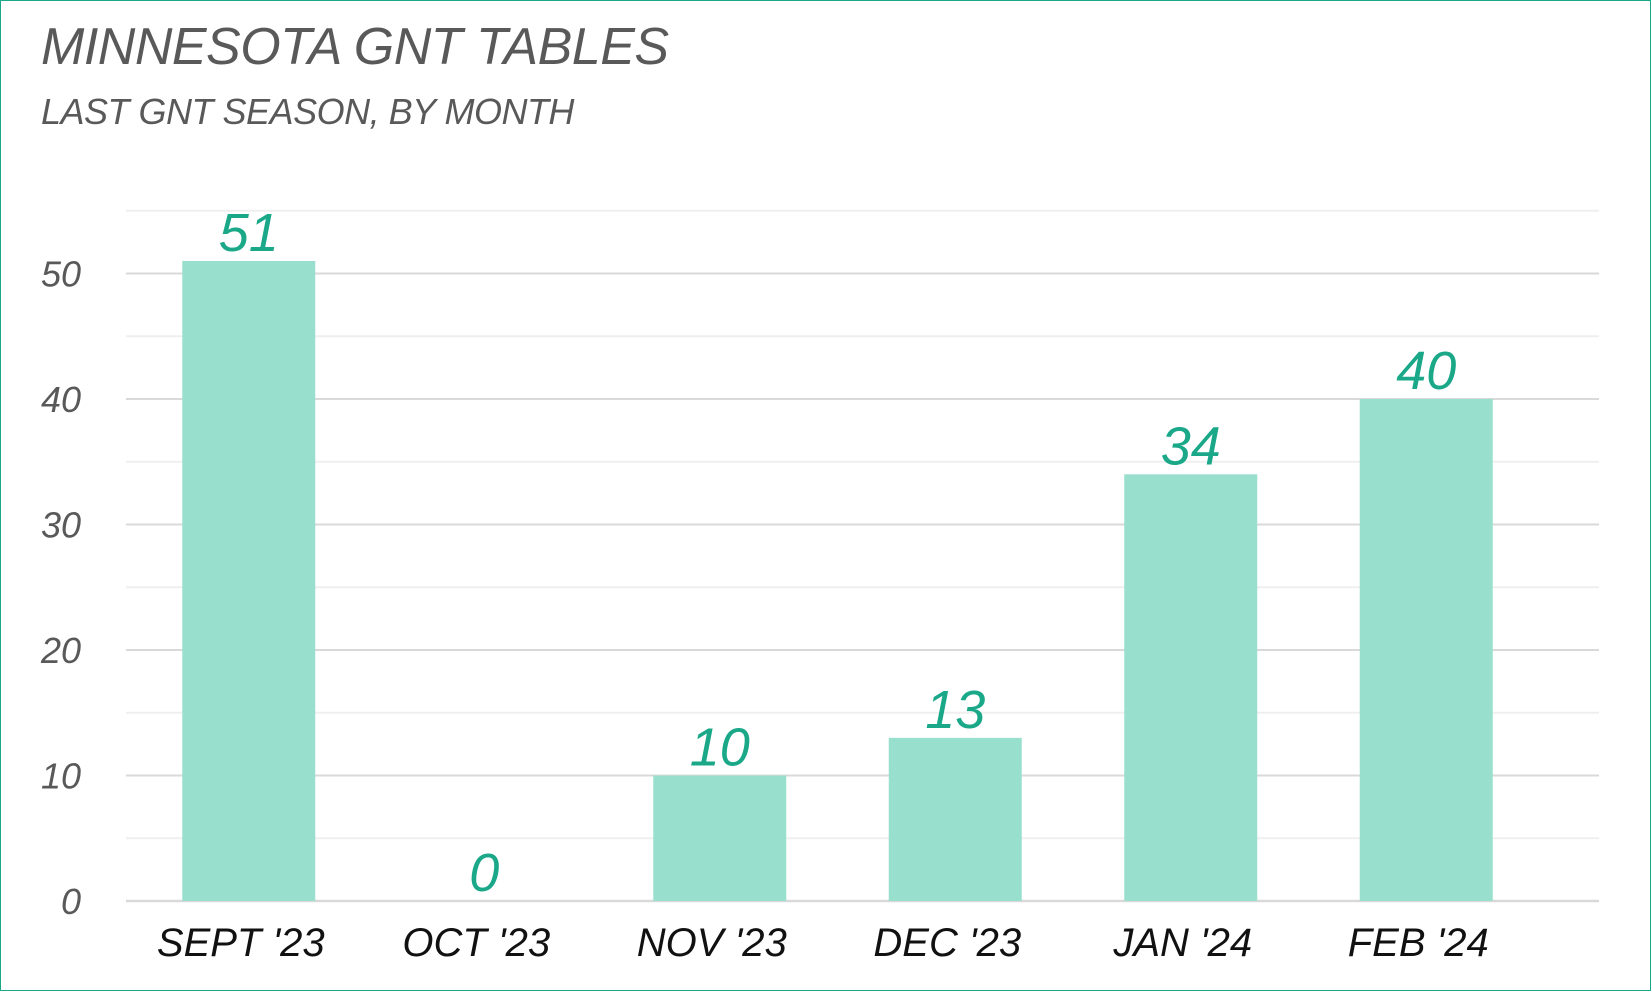 This screenshot has height=991, width=1651. What do you see at coordinates (61, 776) in the screenshot?
I see `y-tick-label: 10` at bounding box center [61, 776].